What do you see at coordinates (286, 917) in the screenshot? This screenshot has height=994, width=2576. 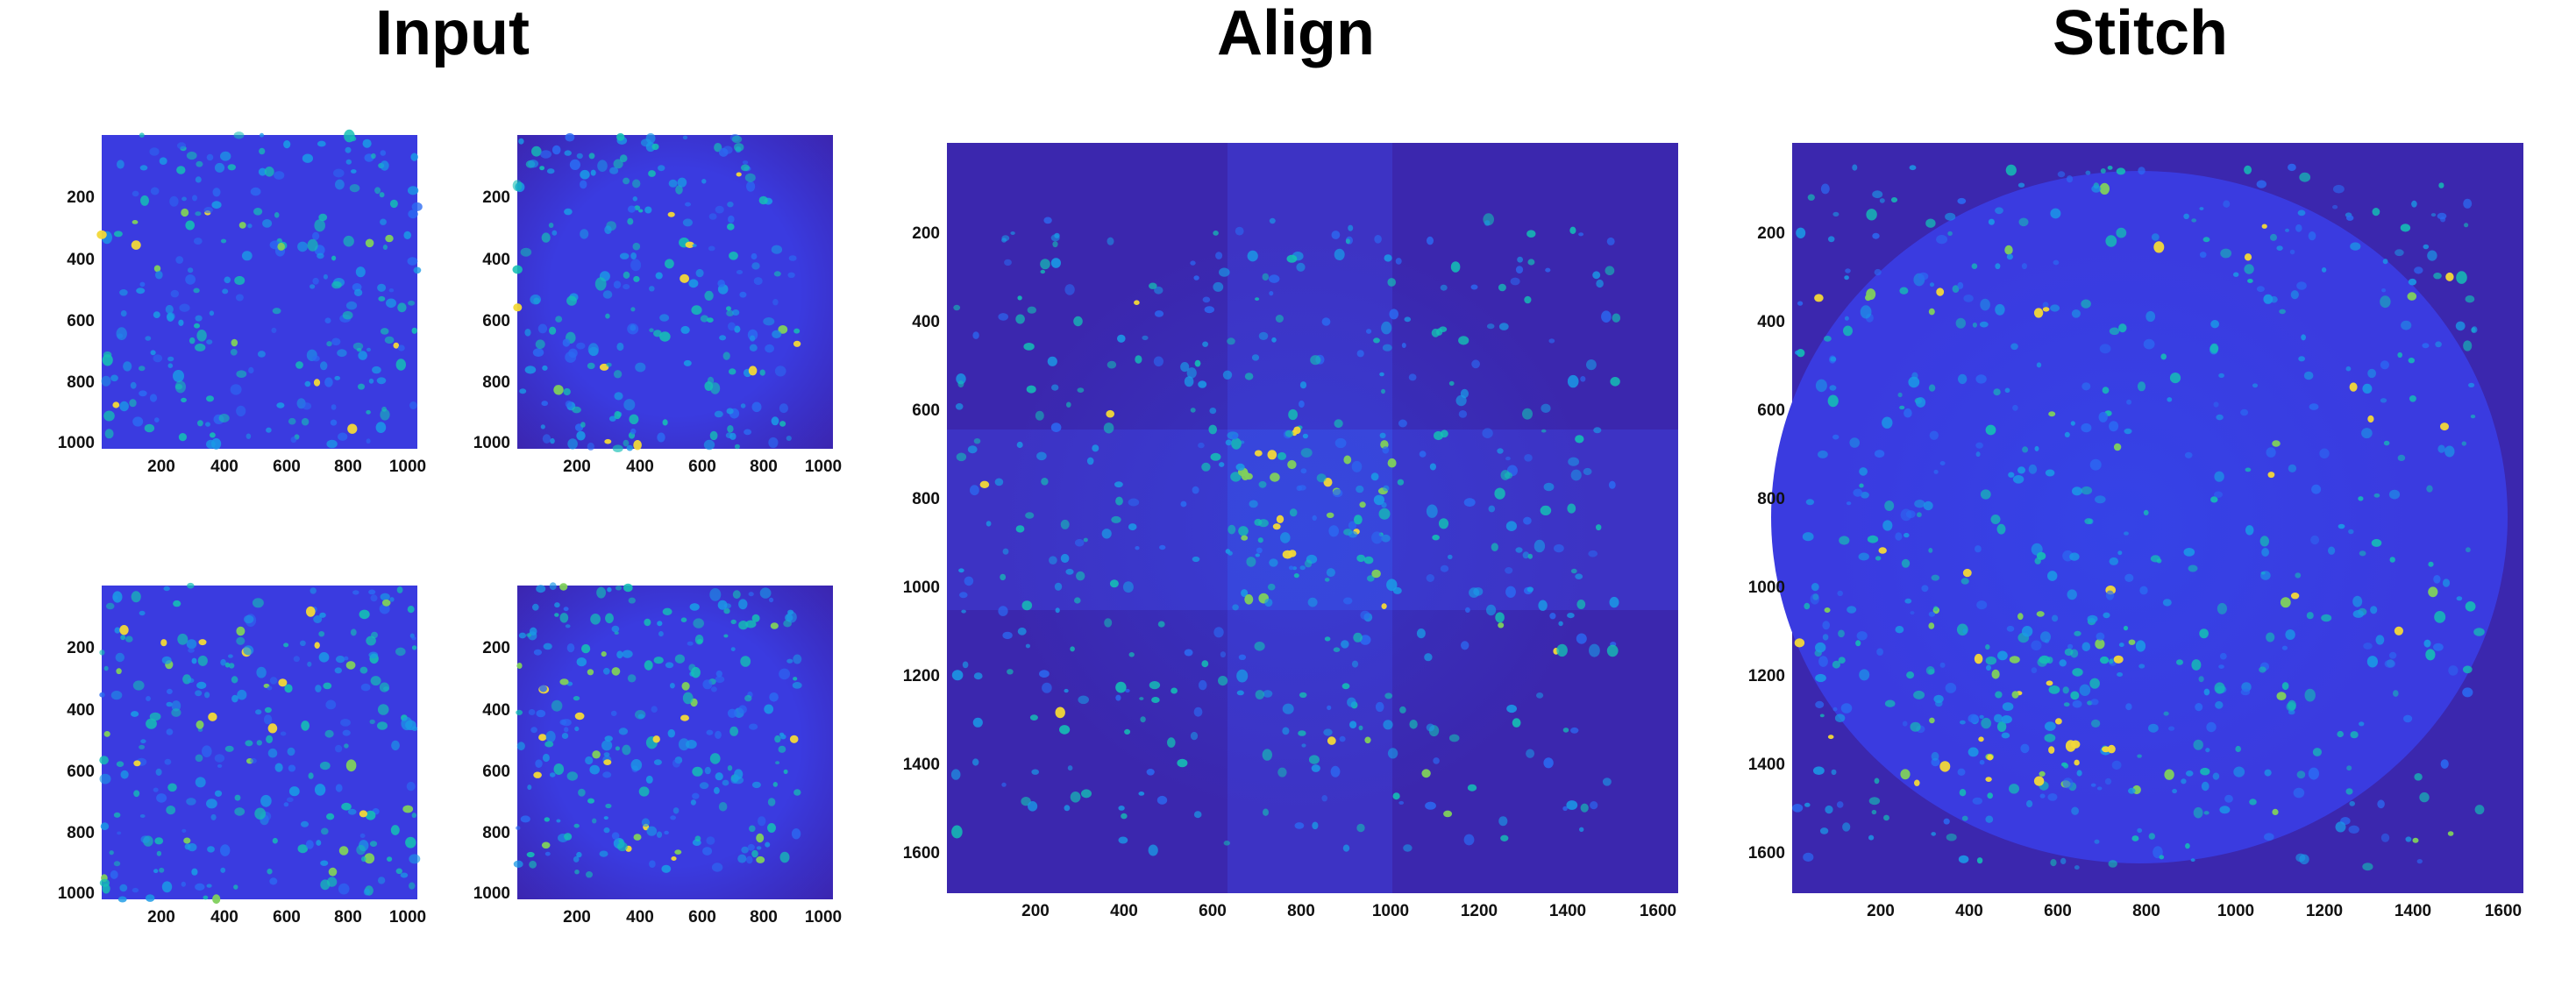 I see `xtick-labels: 200 400 600 800 1000` at bounding box center [286, 917].